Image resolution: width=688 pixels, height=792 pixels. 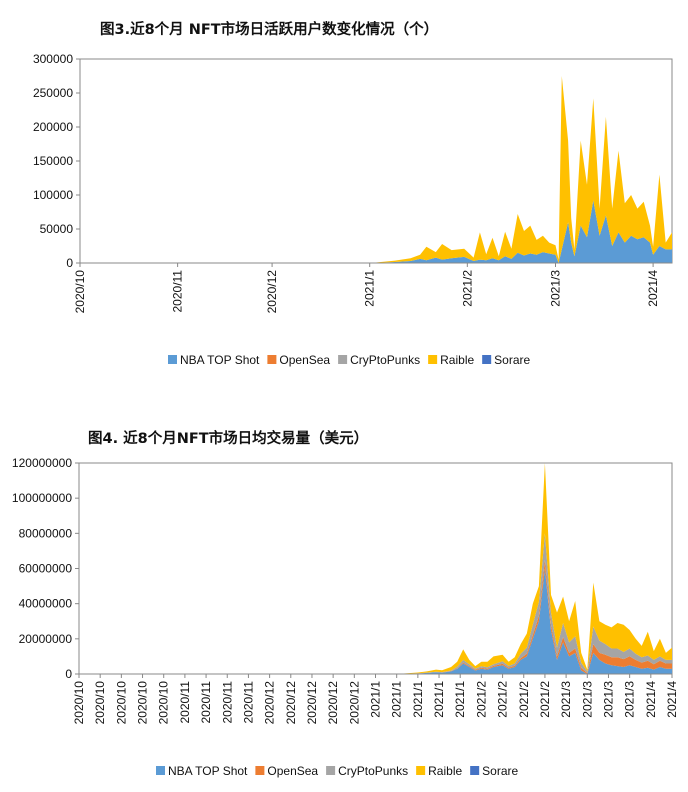 I want to click on chart-1-series-area-nba-top-shot, so click(x=376, y=231).